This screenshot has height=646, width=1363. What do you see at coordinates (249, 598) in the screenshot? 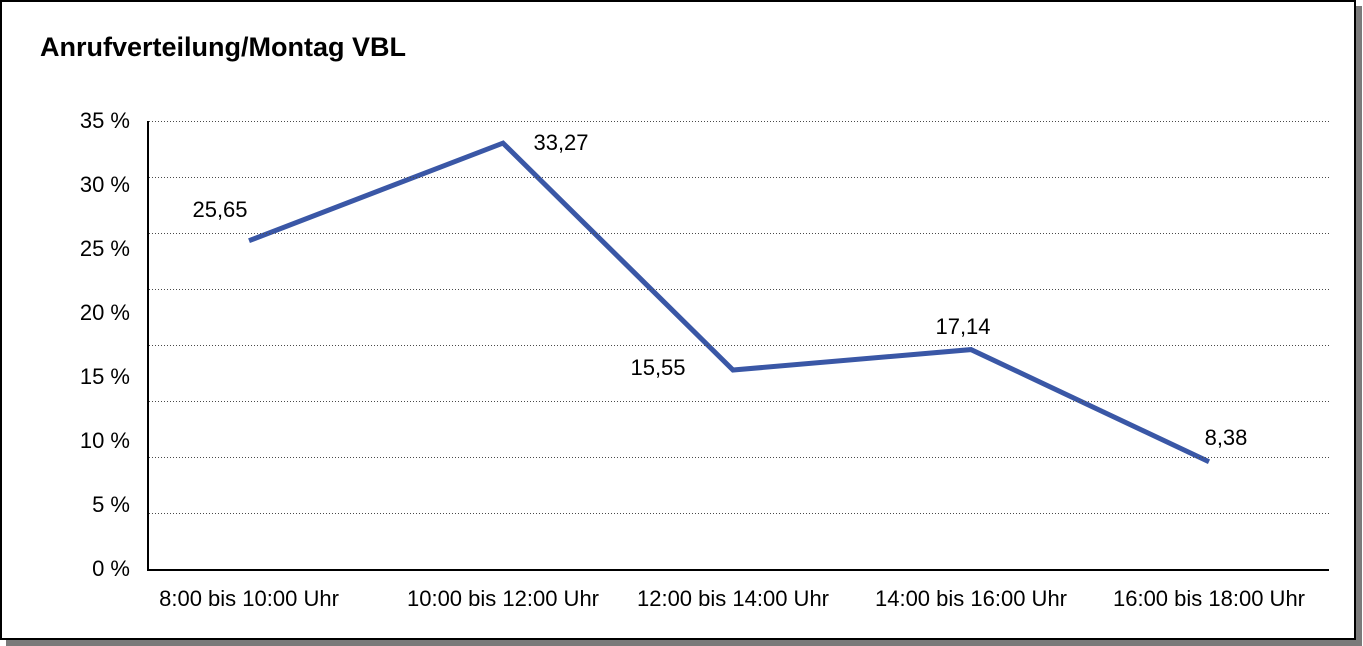
I see `x-category-label: 8:00 bis 10:00 Uhr` at bounding box center [249, 598].